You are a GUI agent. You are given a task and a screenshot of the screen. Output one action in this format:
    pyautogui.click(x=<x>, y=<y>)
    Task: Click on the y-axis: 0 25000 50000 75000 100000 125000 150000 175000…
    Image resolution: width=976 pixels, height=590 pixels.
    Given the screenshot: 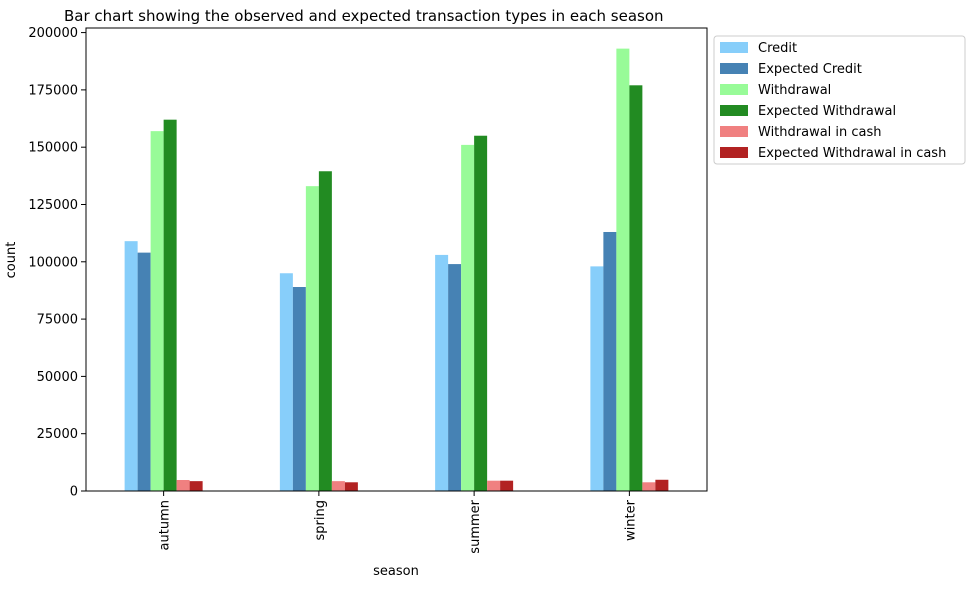 What is the action you would take?
    pyautogui.click(x=57, y=263)
    